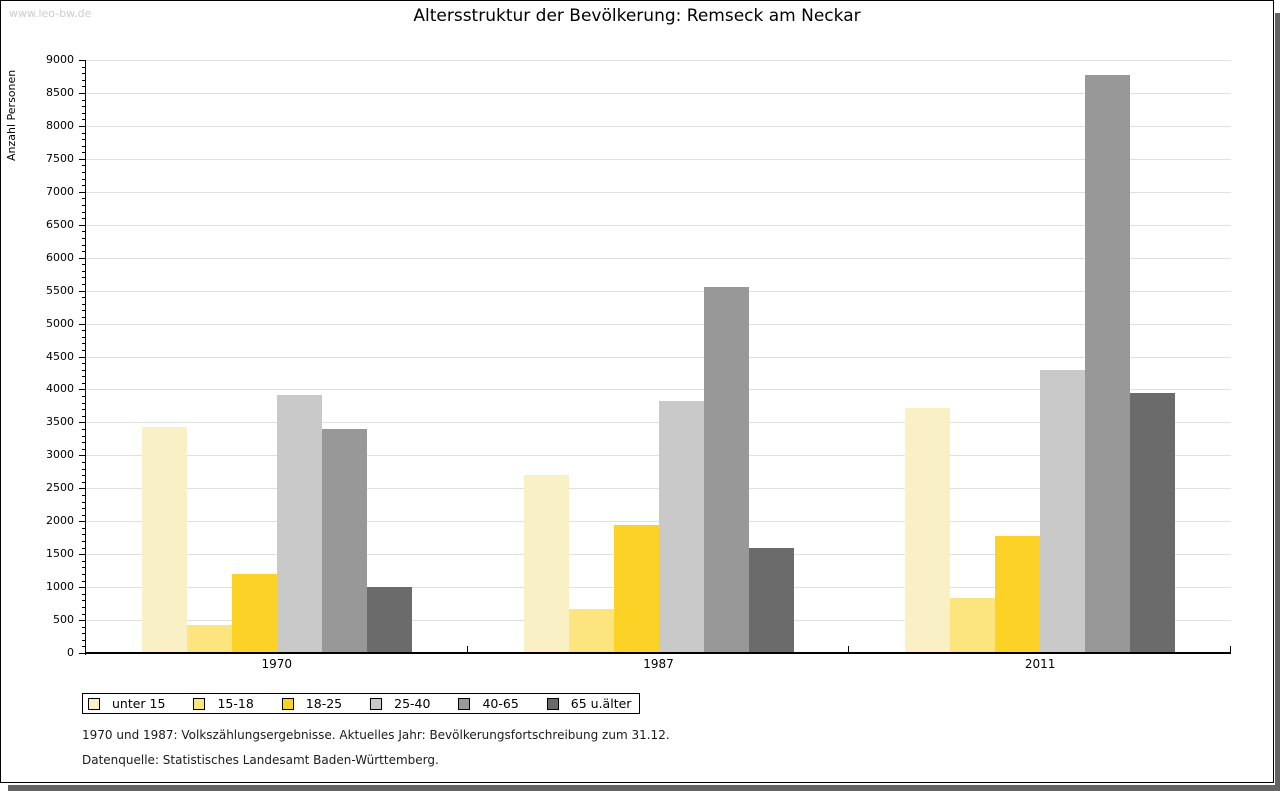 The height and width of the screenshot is (791, 1280). What do you see at coordinates (658, 653) in the screenshot?
I see `x-axis-line` at bounding box center [658, 653].